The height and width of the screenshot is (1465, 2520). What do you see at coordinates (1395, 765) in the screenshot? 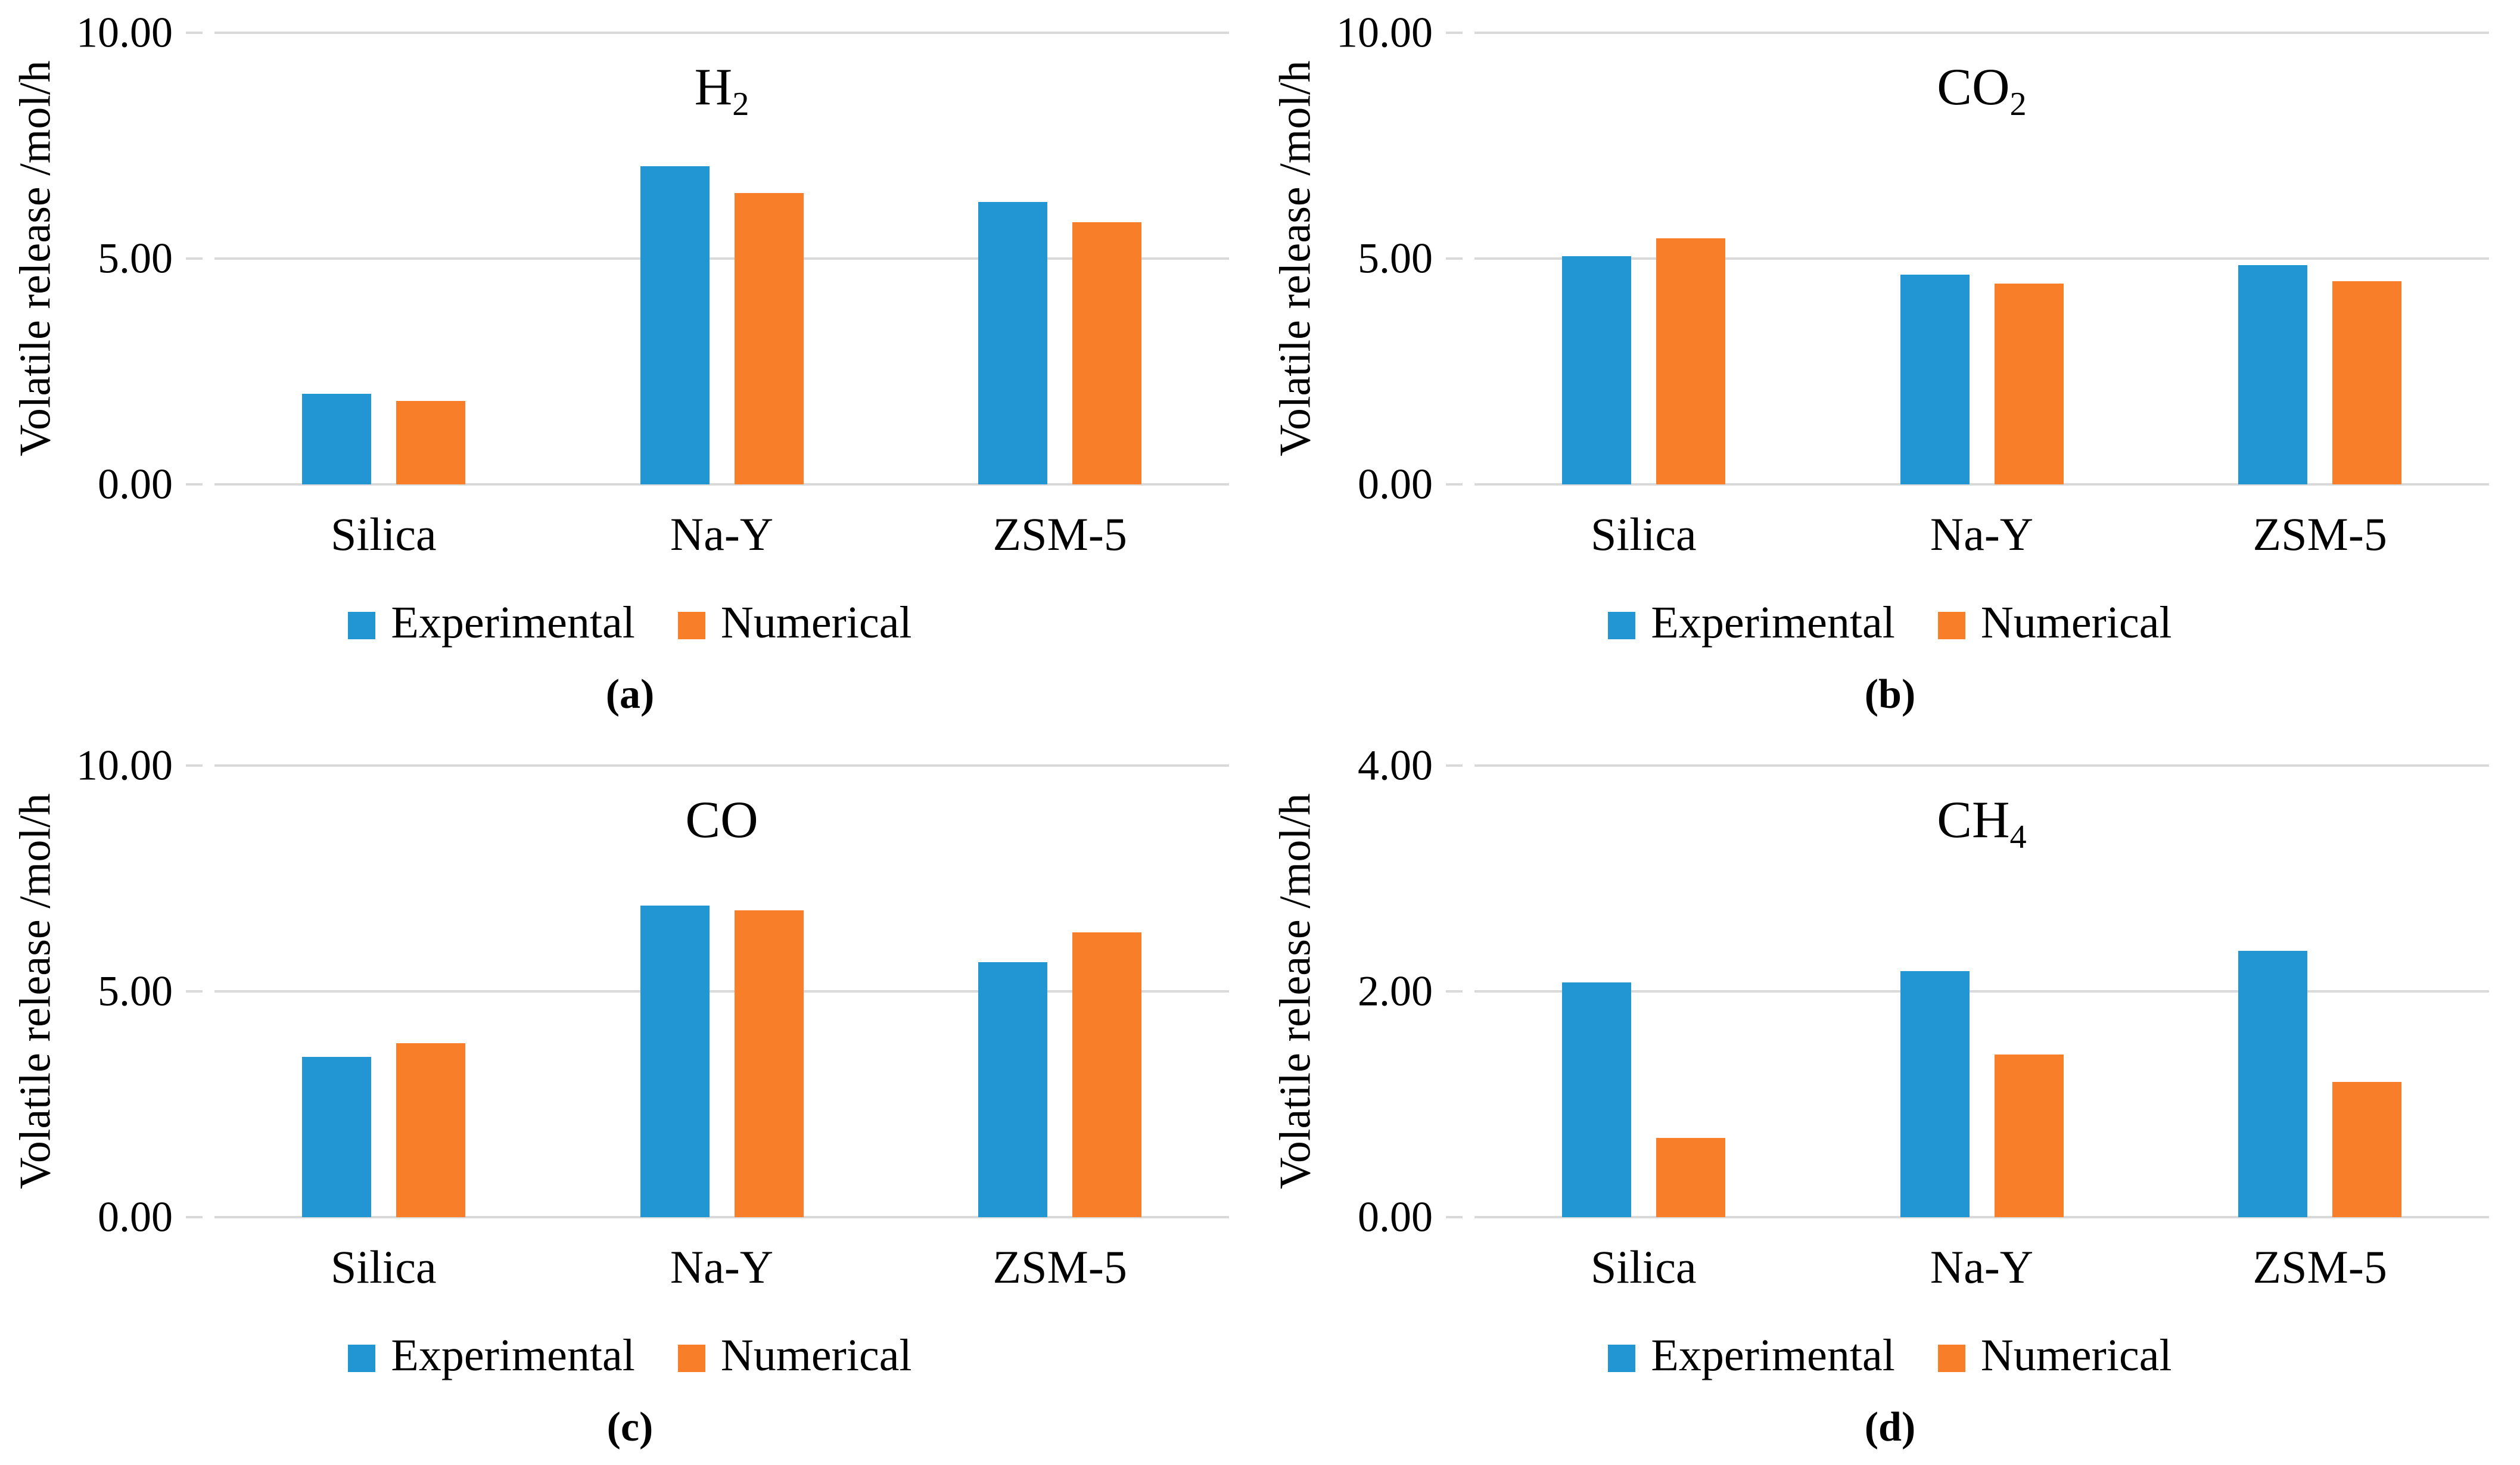
I see `y-tick-label: 4.00` at bounding box center [1395, 765].